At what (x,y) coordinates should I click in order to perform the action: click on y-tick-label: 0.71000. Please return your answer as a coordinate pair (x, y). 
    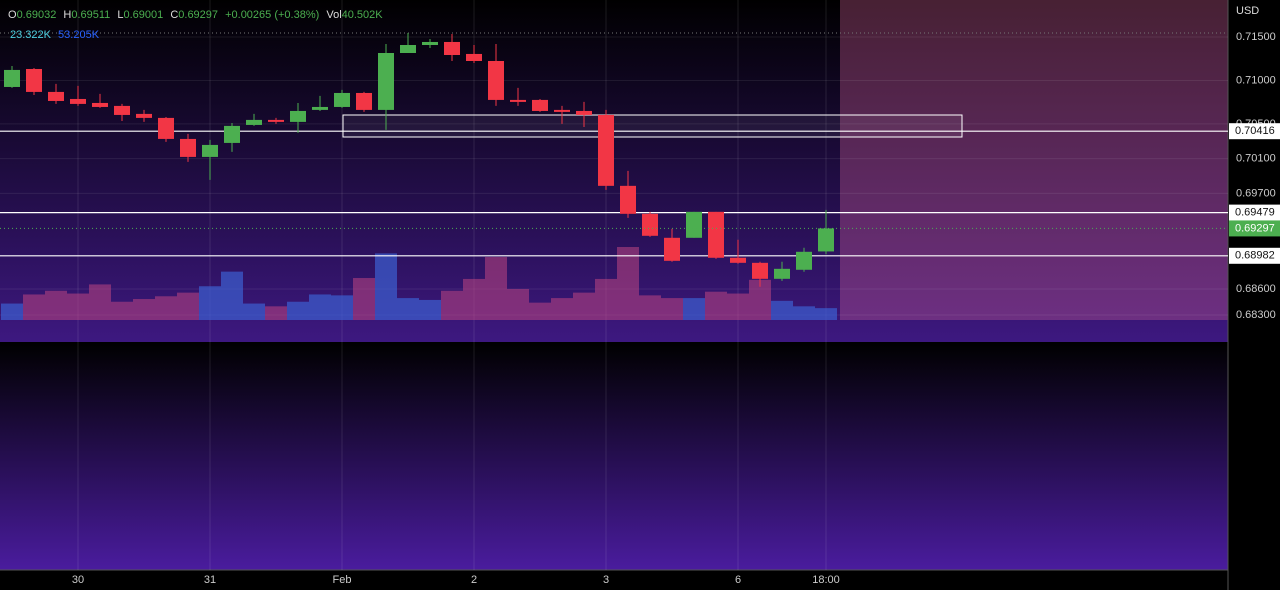
    Looking at the image, I should click on (1256, 80).